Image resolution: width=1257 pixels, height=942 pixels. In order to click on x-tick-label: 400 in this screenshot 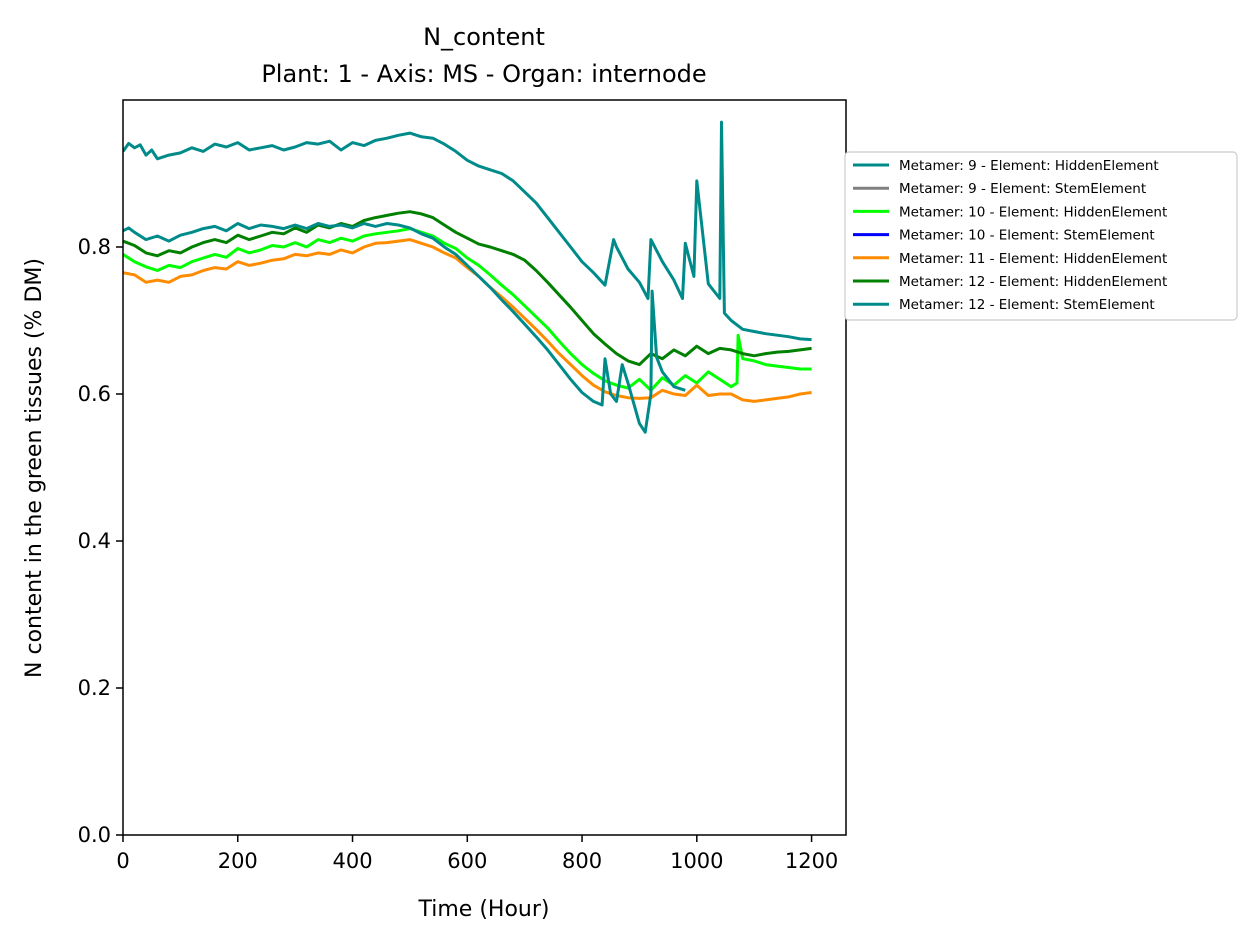, I will do `click(352, 861)`.